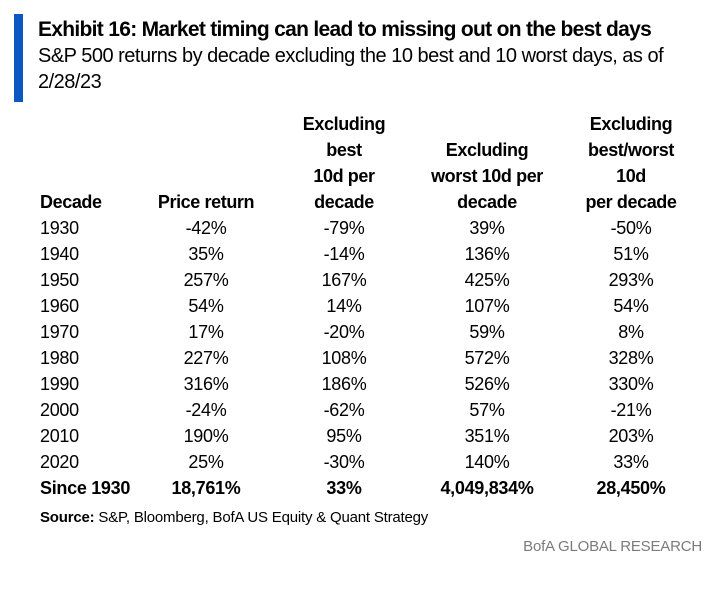 The image size is (714, 594). I want to click on total-row: Since 1930 18,761% 33% 4,049,834% 28,450%, so click(377, 488).